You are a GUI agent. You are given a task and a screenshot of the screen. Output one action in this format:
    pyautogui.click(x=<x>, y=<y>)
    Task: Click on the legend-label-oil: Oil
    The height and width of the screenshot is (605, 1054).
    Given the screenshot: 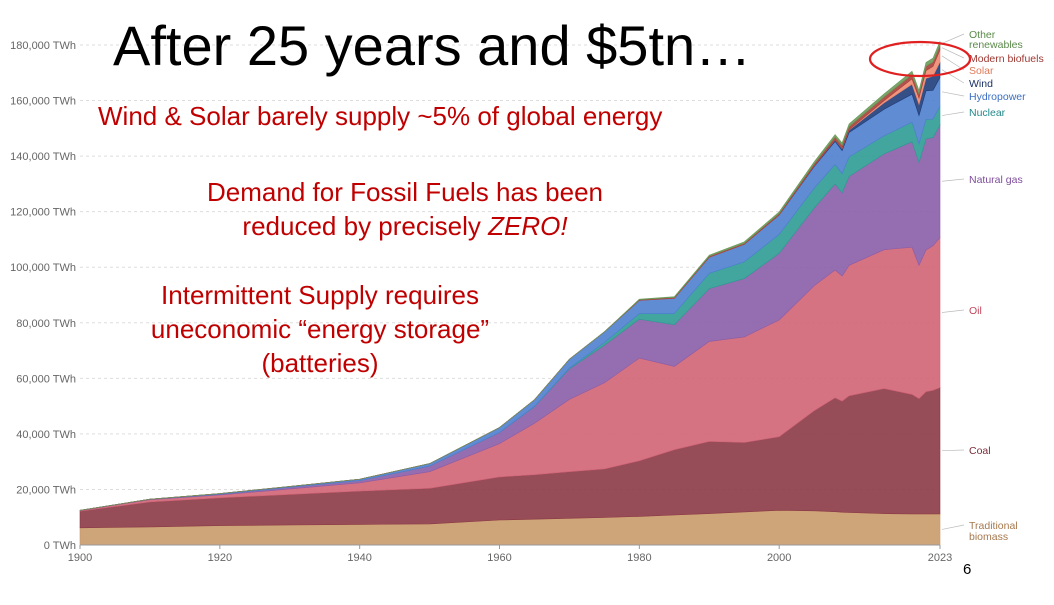 What is the action you would take?
    pyautogui.click(x=975, y=311)
    